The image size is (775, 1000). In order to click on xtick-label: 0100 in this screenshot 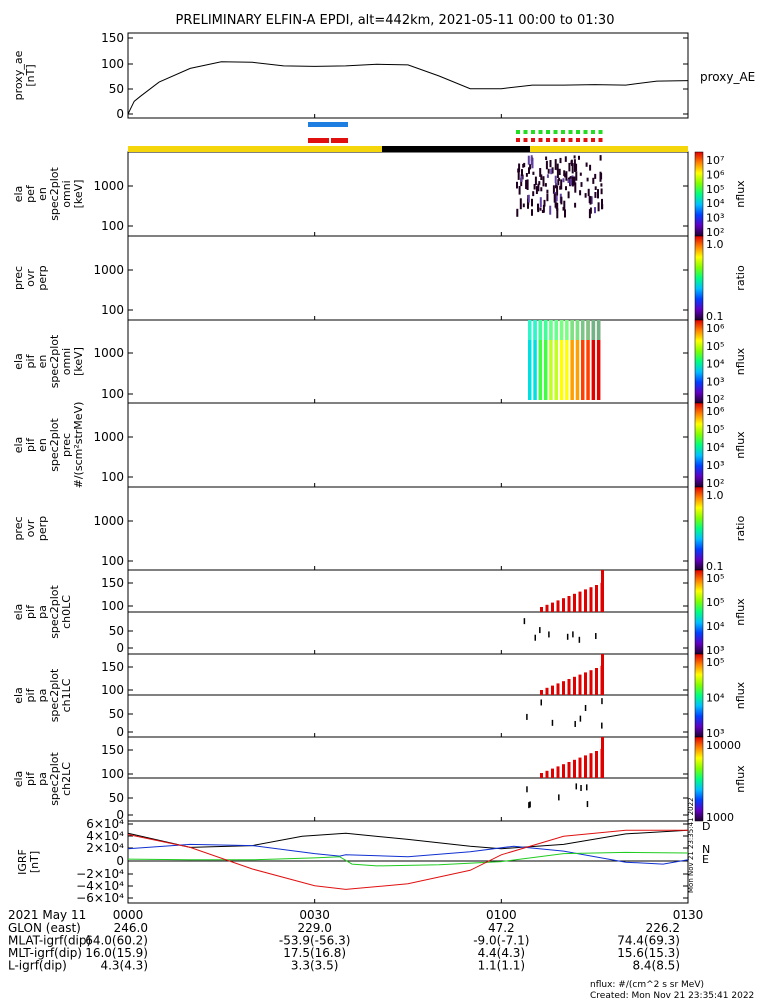, I will do `click(501, 915)`.